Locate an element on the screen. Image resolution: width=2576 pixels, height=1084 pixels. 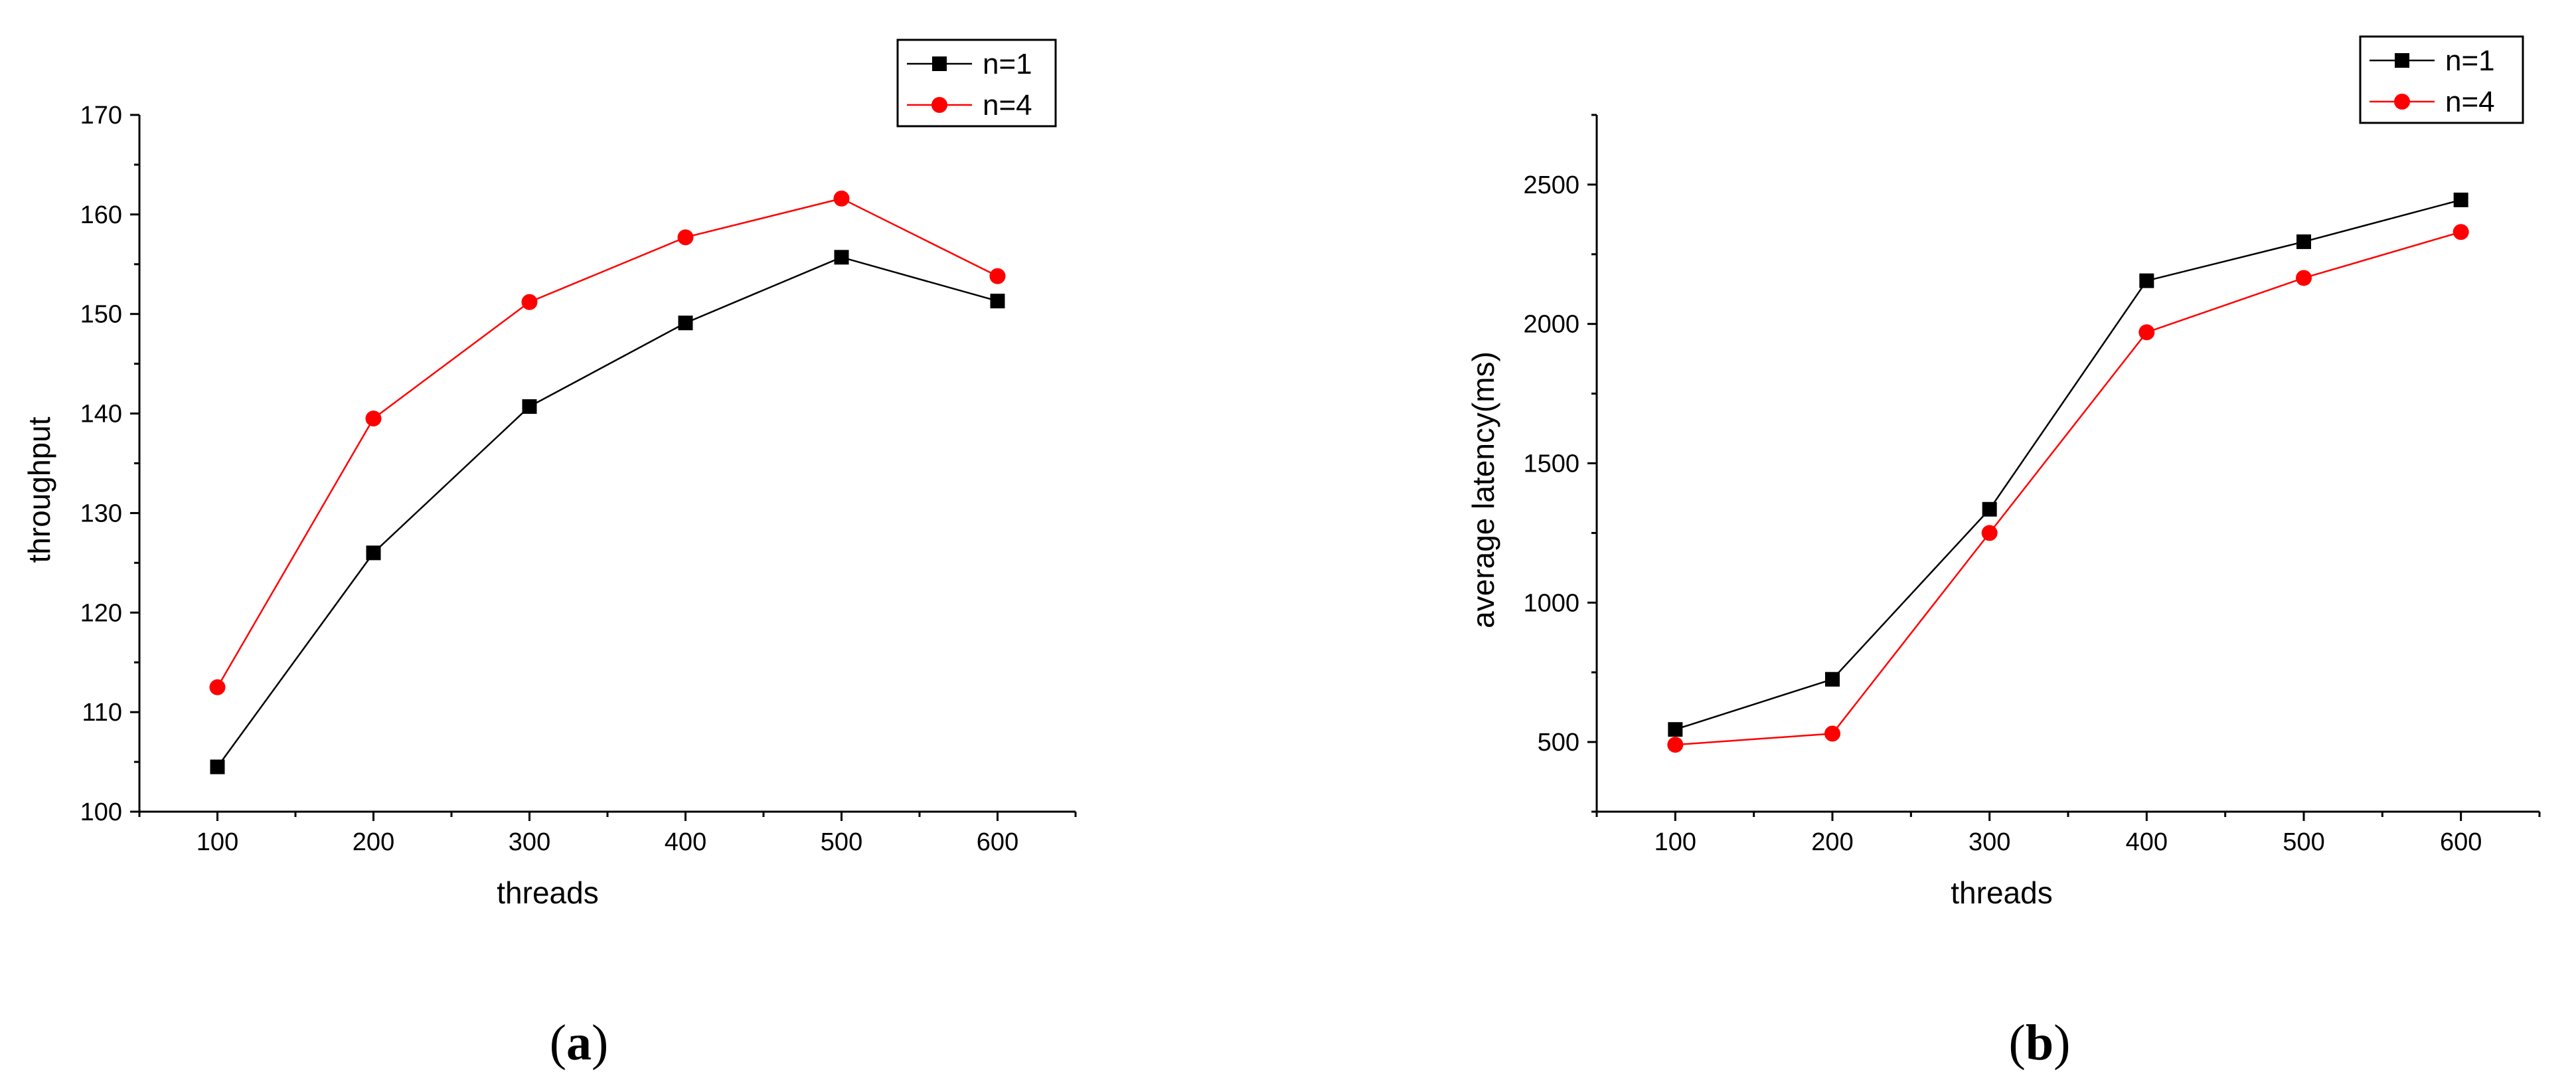
y-tick-label: 160 is located at coordinates (101, 215).